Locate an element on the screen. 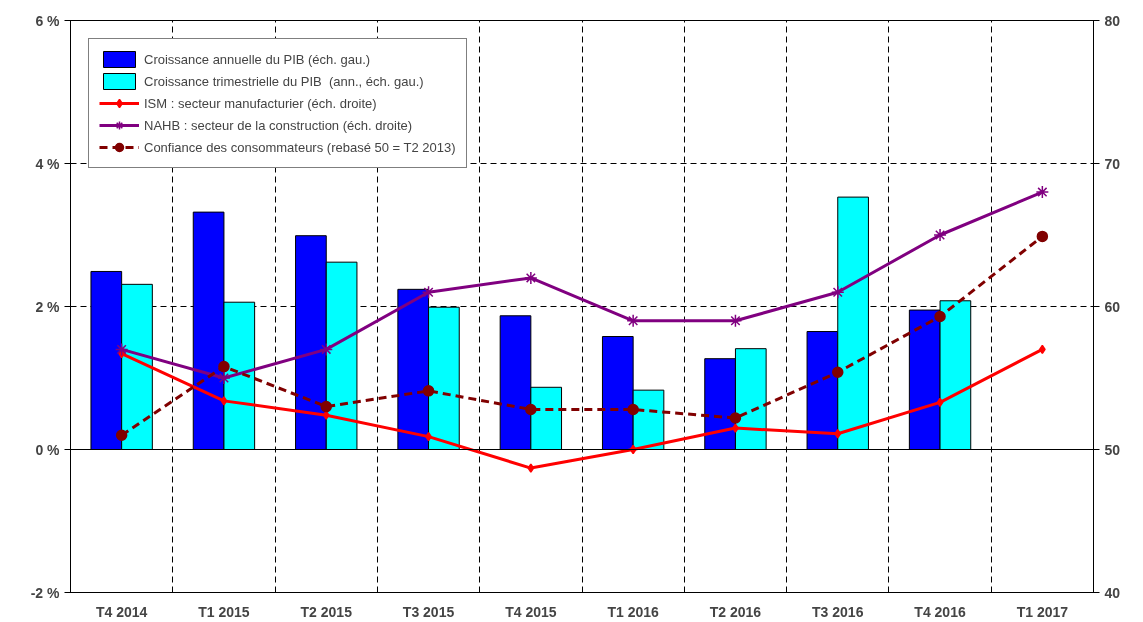  y-tick-label: -2 % is located at coordinates (45, 592).